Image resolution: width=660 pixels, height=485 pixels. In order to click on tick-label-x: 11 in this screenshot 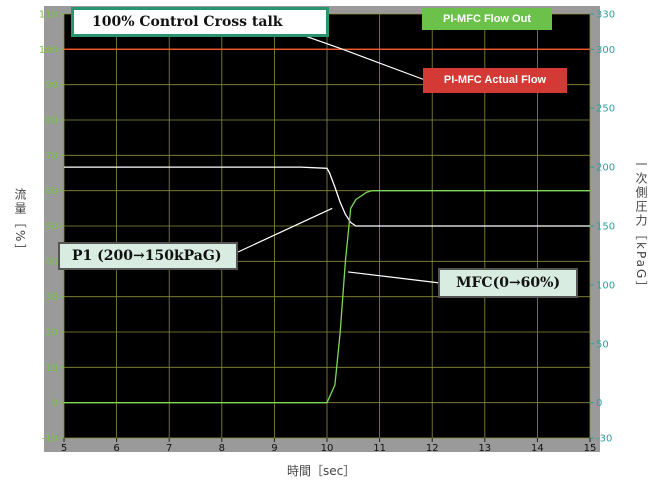, I will do `click(379, 448)`.